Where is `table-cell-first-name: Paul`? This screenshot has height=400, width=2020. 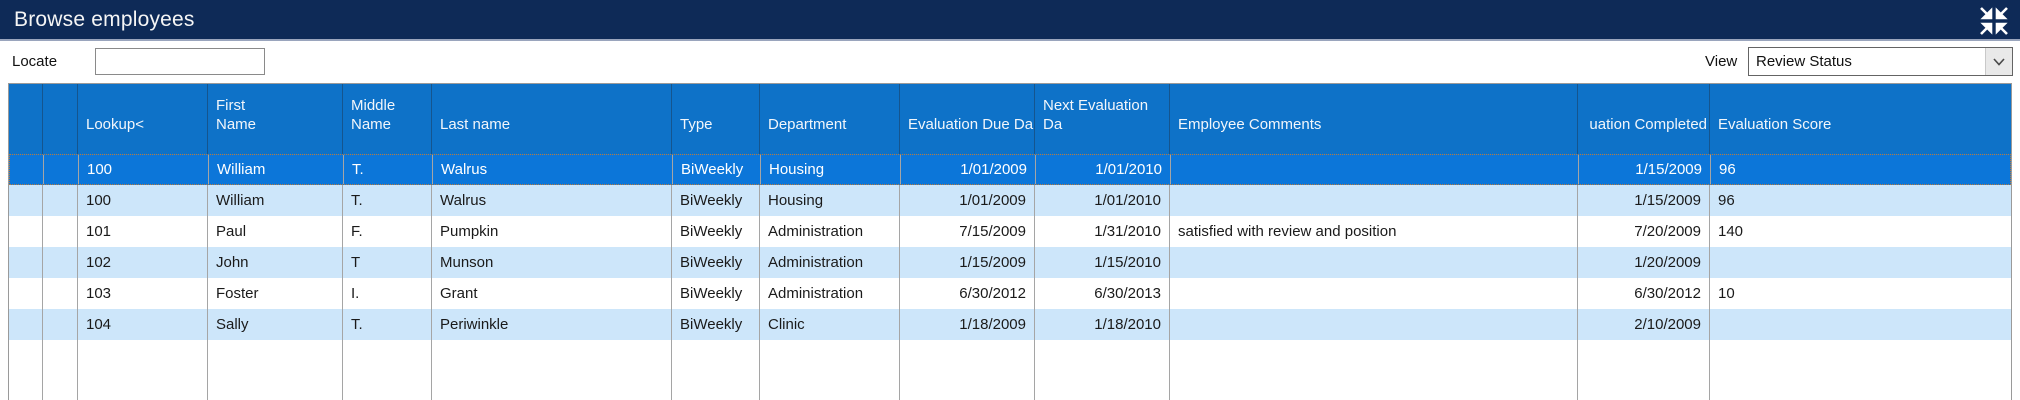
table-cell-first-name: Paul is located at coordinates (275, 231).